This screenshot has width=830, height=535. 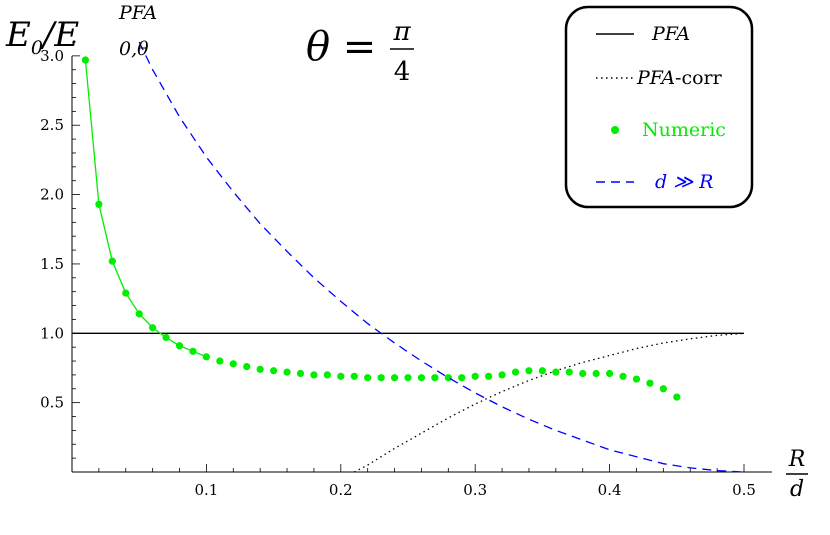 I want to click on y-tick-label: 2.0, so click(x=52, y=195).